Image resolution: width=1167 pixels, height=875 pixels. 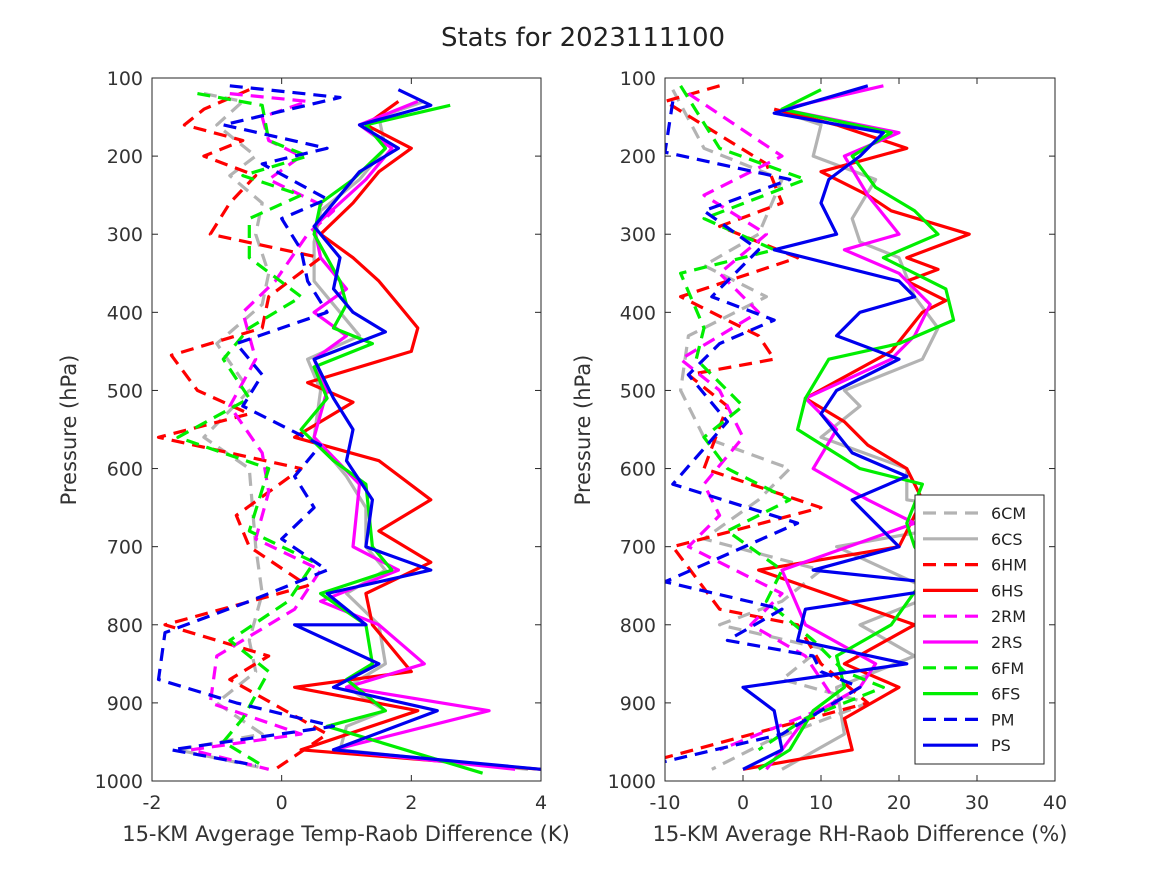 What do you see at coordinates (152, 803) in the screenshot?
I see `x-tick-label: -2` at bounding box center [152, 803].